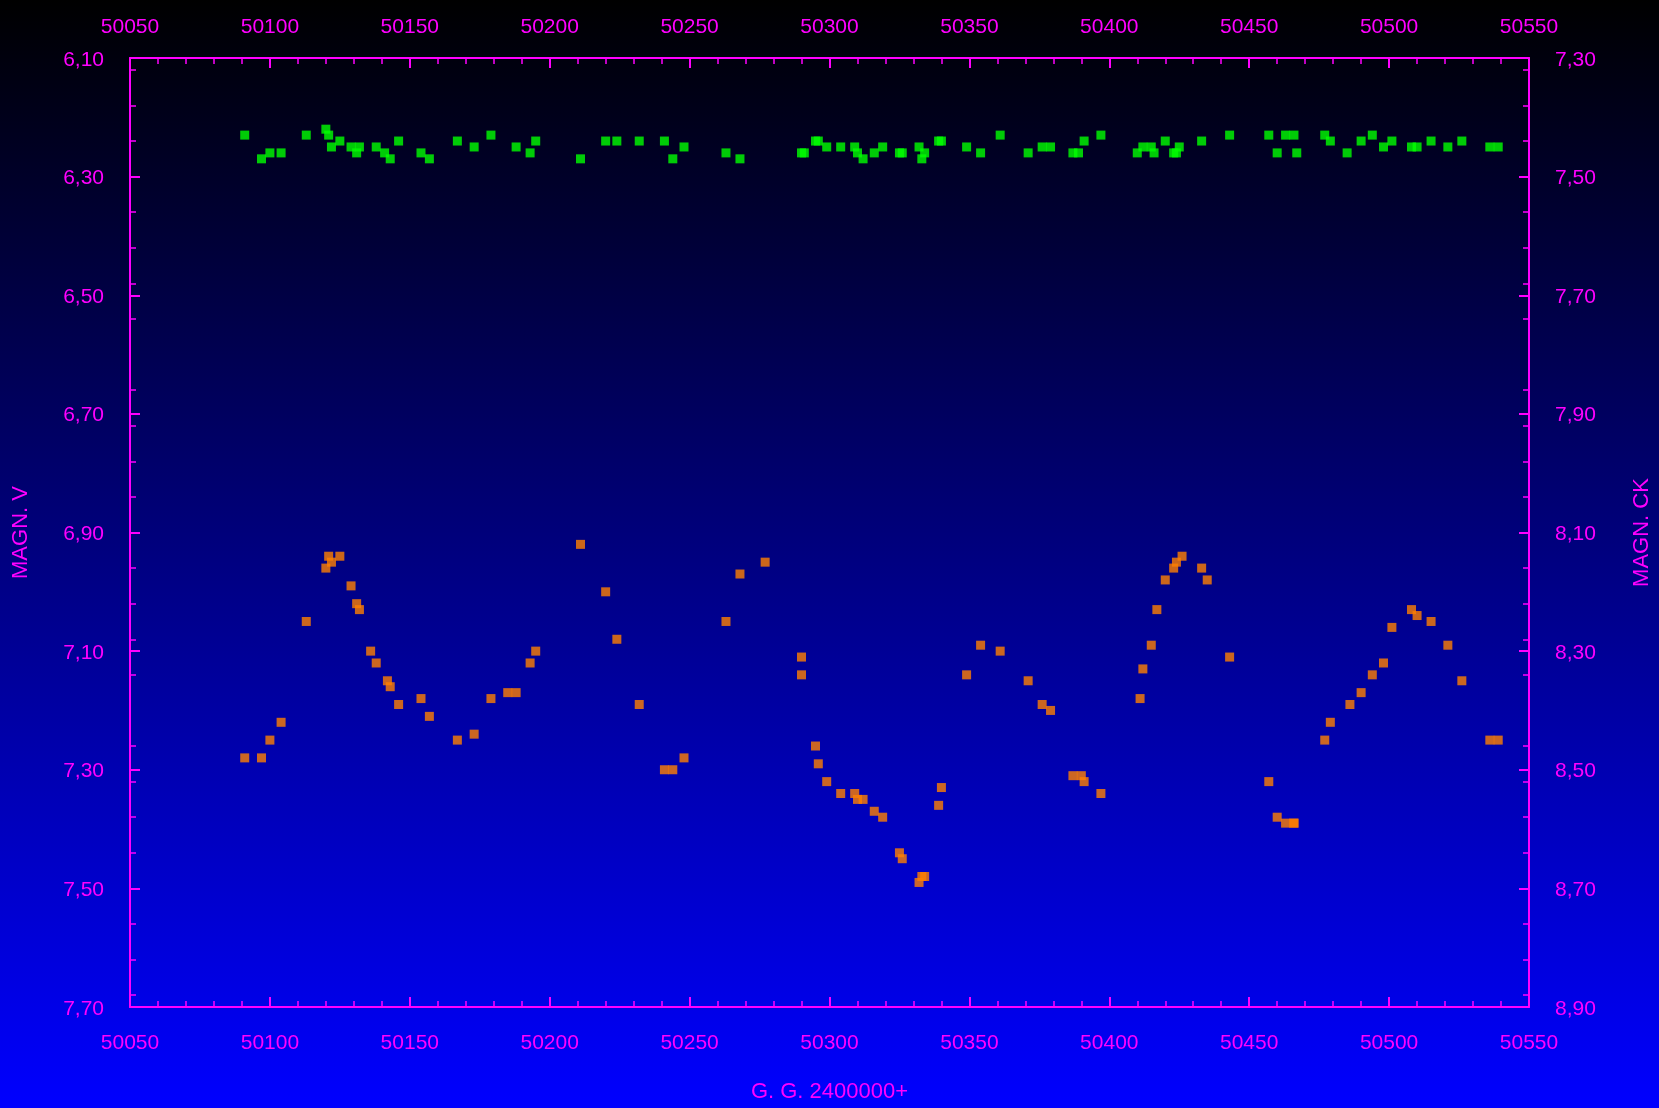  I want to click on y-tick-label: 7,30, so click(83, 770).